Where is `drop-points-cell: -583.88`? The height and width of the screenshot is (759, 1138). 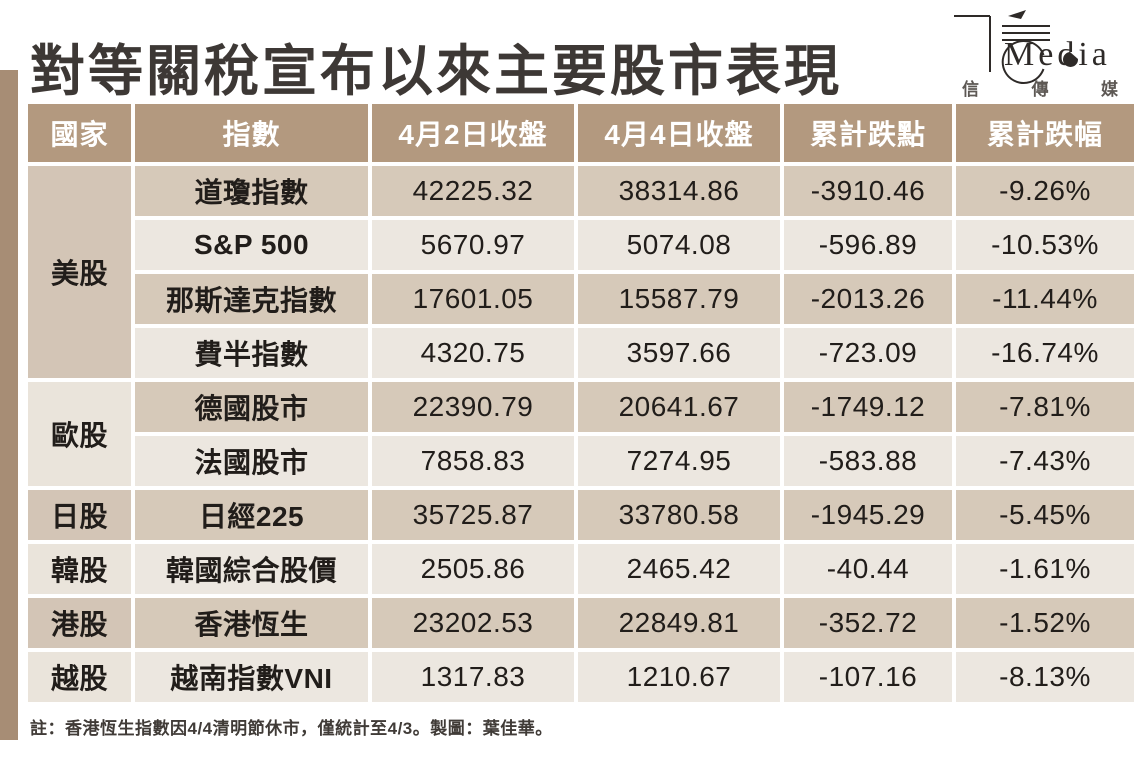 drop-points-cell: -583.88 is located at coordinates (868, 461).